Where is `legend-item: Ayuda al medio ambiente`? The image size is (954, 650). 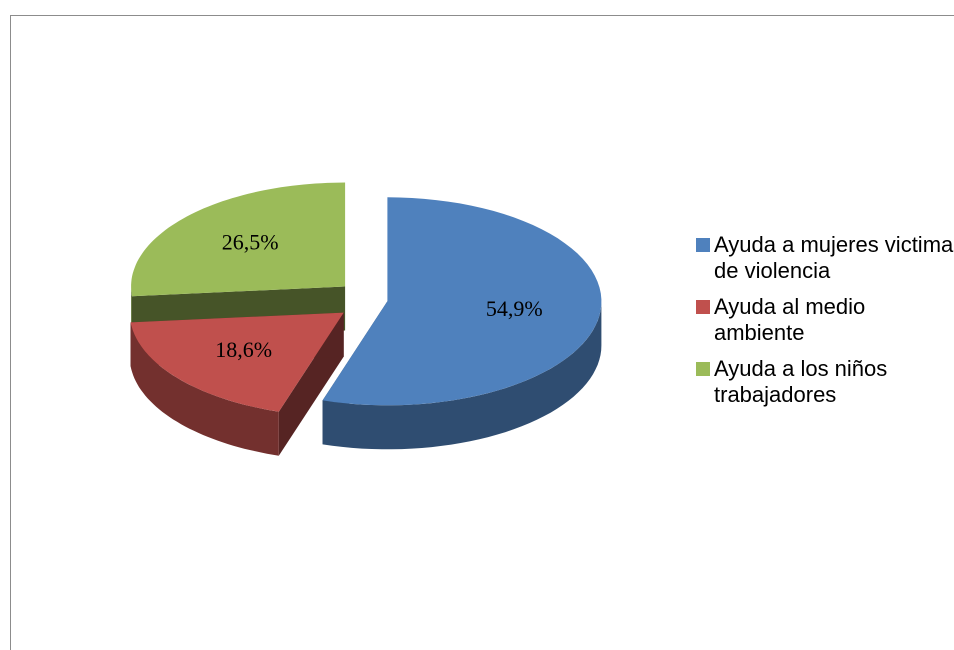 legend-item: Ayuda al medio ambiente is located at coordinates (823, 320).